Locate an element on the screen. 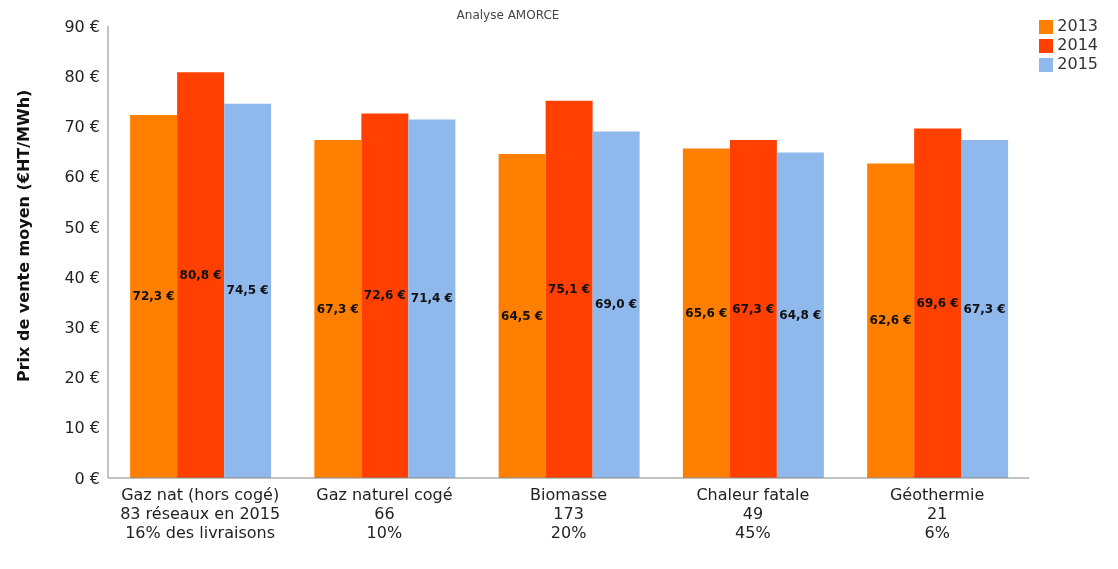  x-tick-label: Biomasse 173 20% is located at coordinates (569, 513).